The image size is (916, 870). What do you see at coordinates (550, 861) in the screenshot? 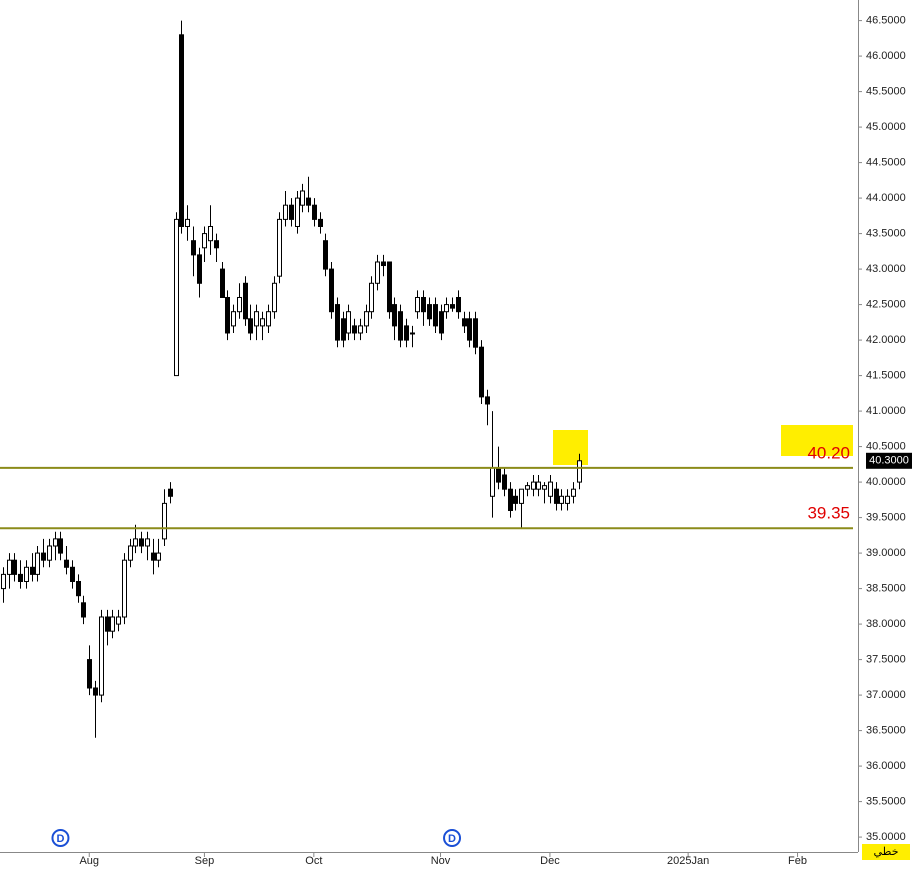
I see `x-tick-label: Dec` at bounding box center [550, 861].